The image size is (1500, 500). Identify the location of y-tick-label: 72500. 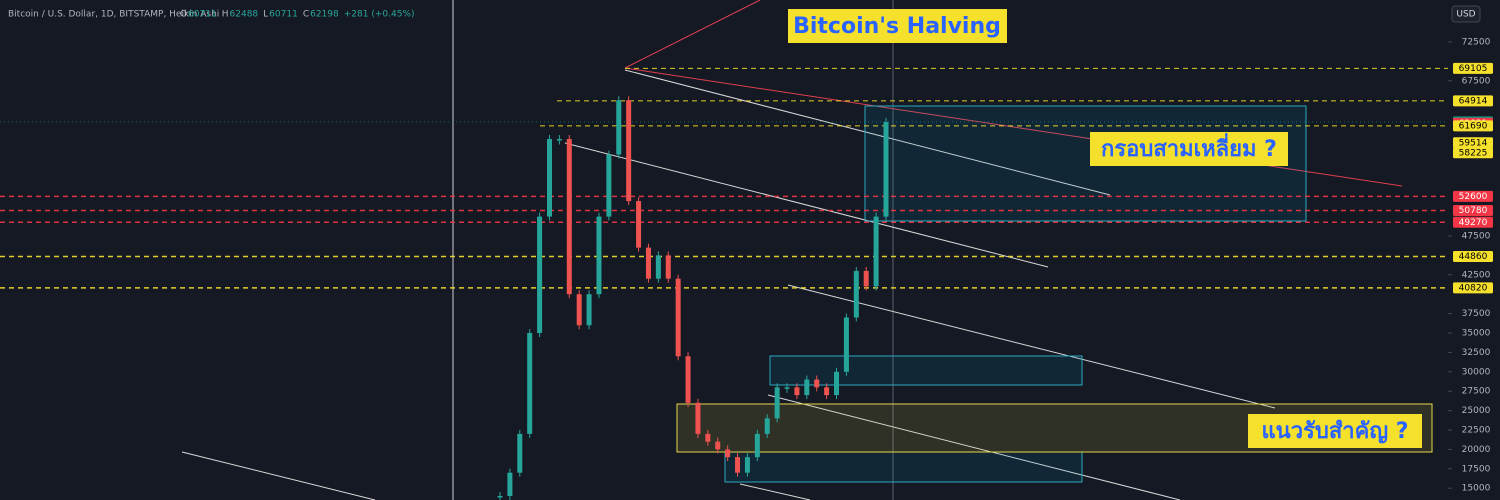
(1476, 42).